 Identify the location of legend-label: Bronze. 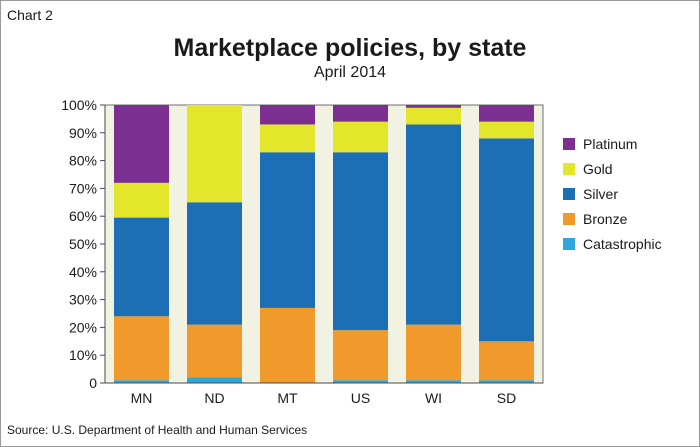
(605, 219).